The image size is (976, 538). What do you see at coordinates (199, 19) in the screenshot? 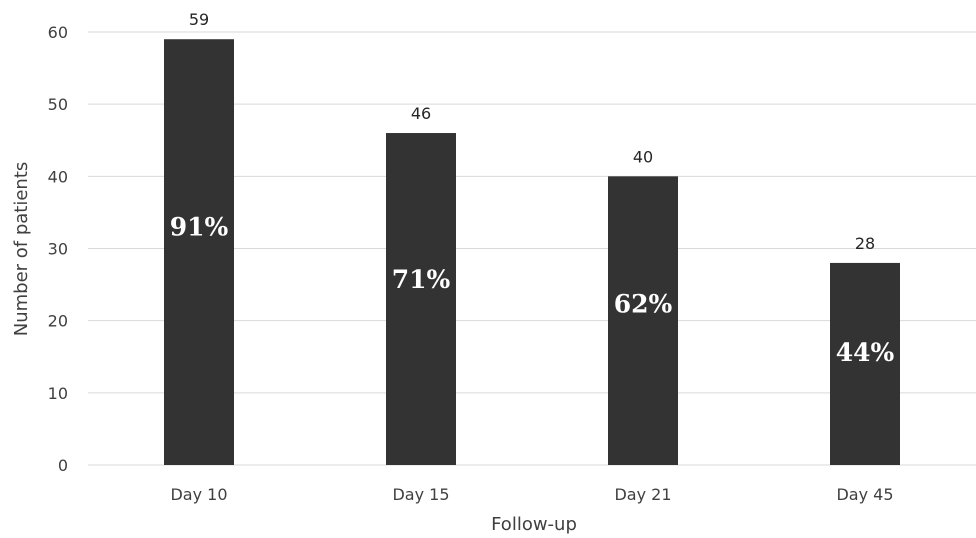
I see `value-label: 59` at bounding box center [199, 19].